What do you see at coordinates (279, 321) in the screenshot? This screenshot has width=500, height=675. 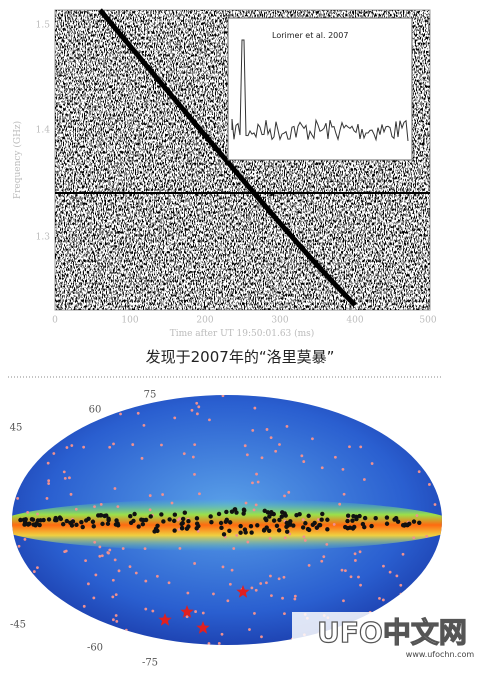 I see `x-tick-label: 300` at bounding box center [279, 321].